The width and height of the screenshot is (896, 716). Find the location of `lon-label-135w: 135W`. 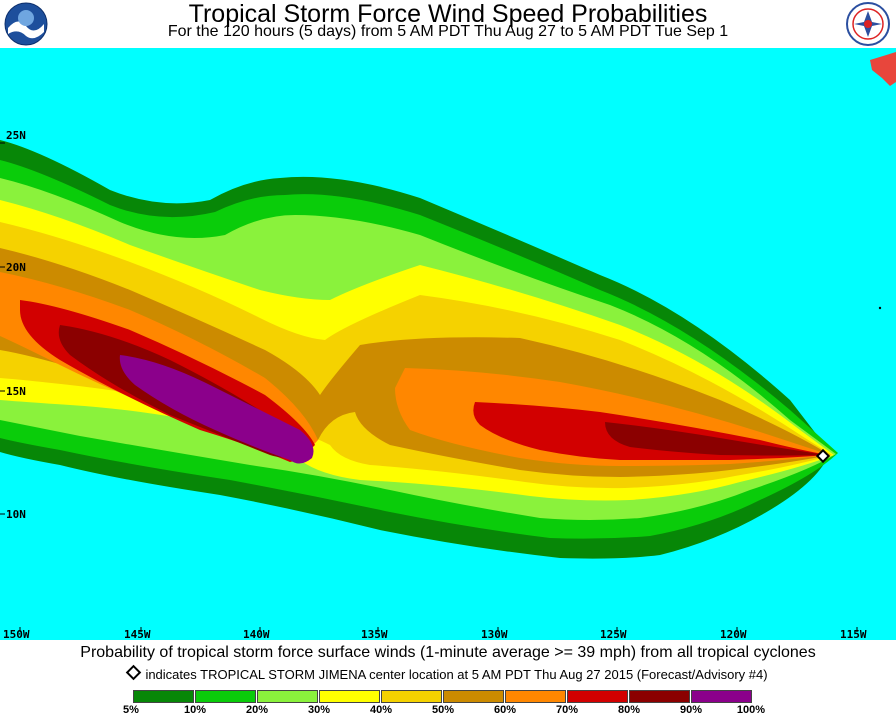

lon-label-135w: 135W is located at coordinates (374, 634).